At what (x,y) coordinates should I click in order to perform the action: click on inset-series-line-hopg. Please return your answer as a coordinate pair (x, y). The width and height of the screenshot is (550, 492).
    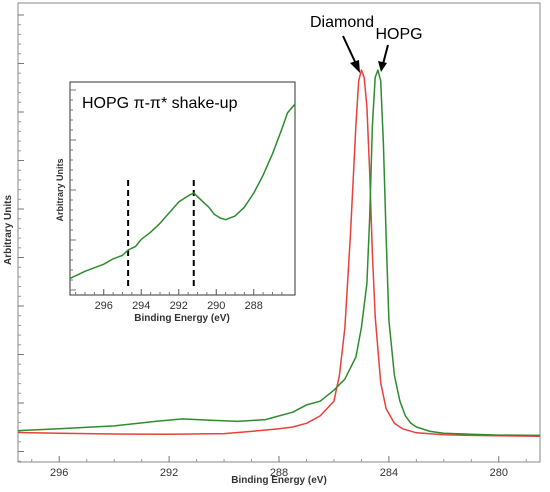
    Looking at the image, I should click on (182, 191).